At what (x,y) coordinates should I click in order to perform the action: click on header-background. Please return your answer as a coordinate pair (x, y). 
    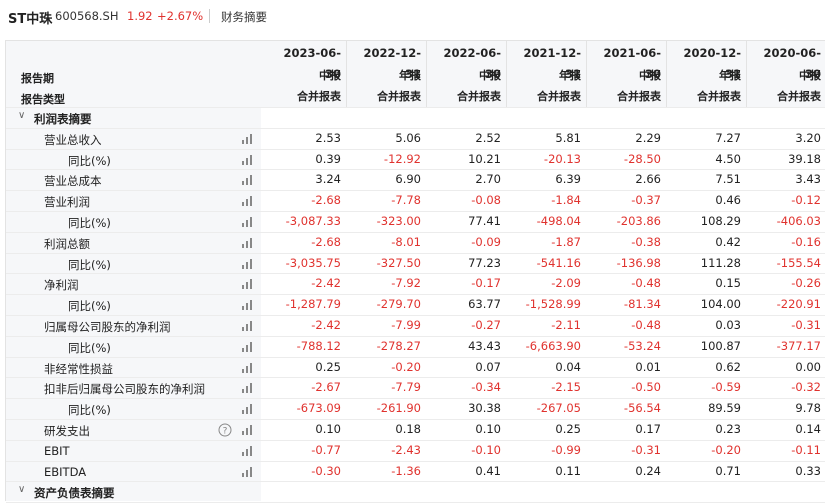
    Looking at the image, I should click on (543, 74).